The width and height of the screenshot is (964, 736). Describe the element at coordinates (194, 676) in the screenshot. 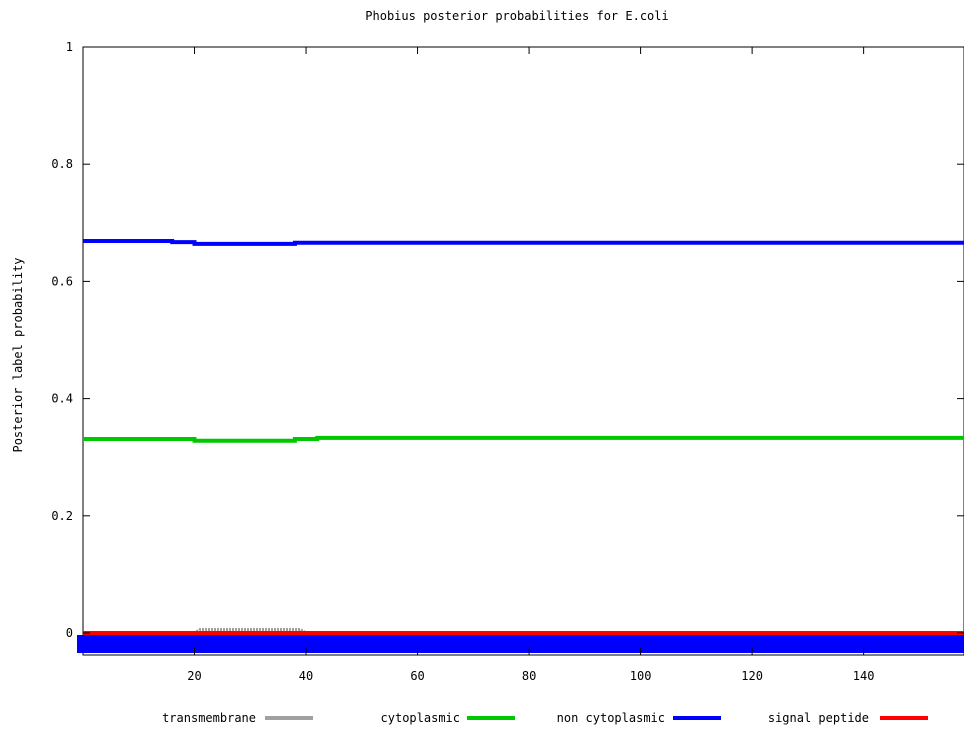

I see `x-tick-label: 20` at that location.